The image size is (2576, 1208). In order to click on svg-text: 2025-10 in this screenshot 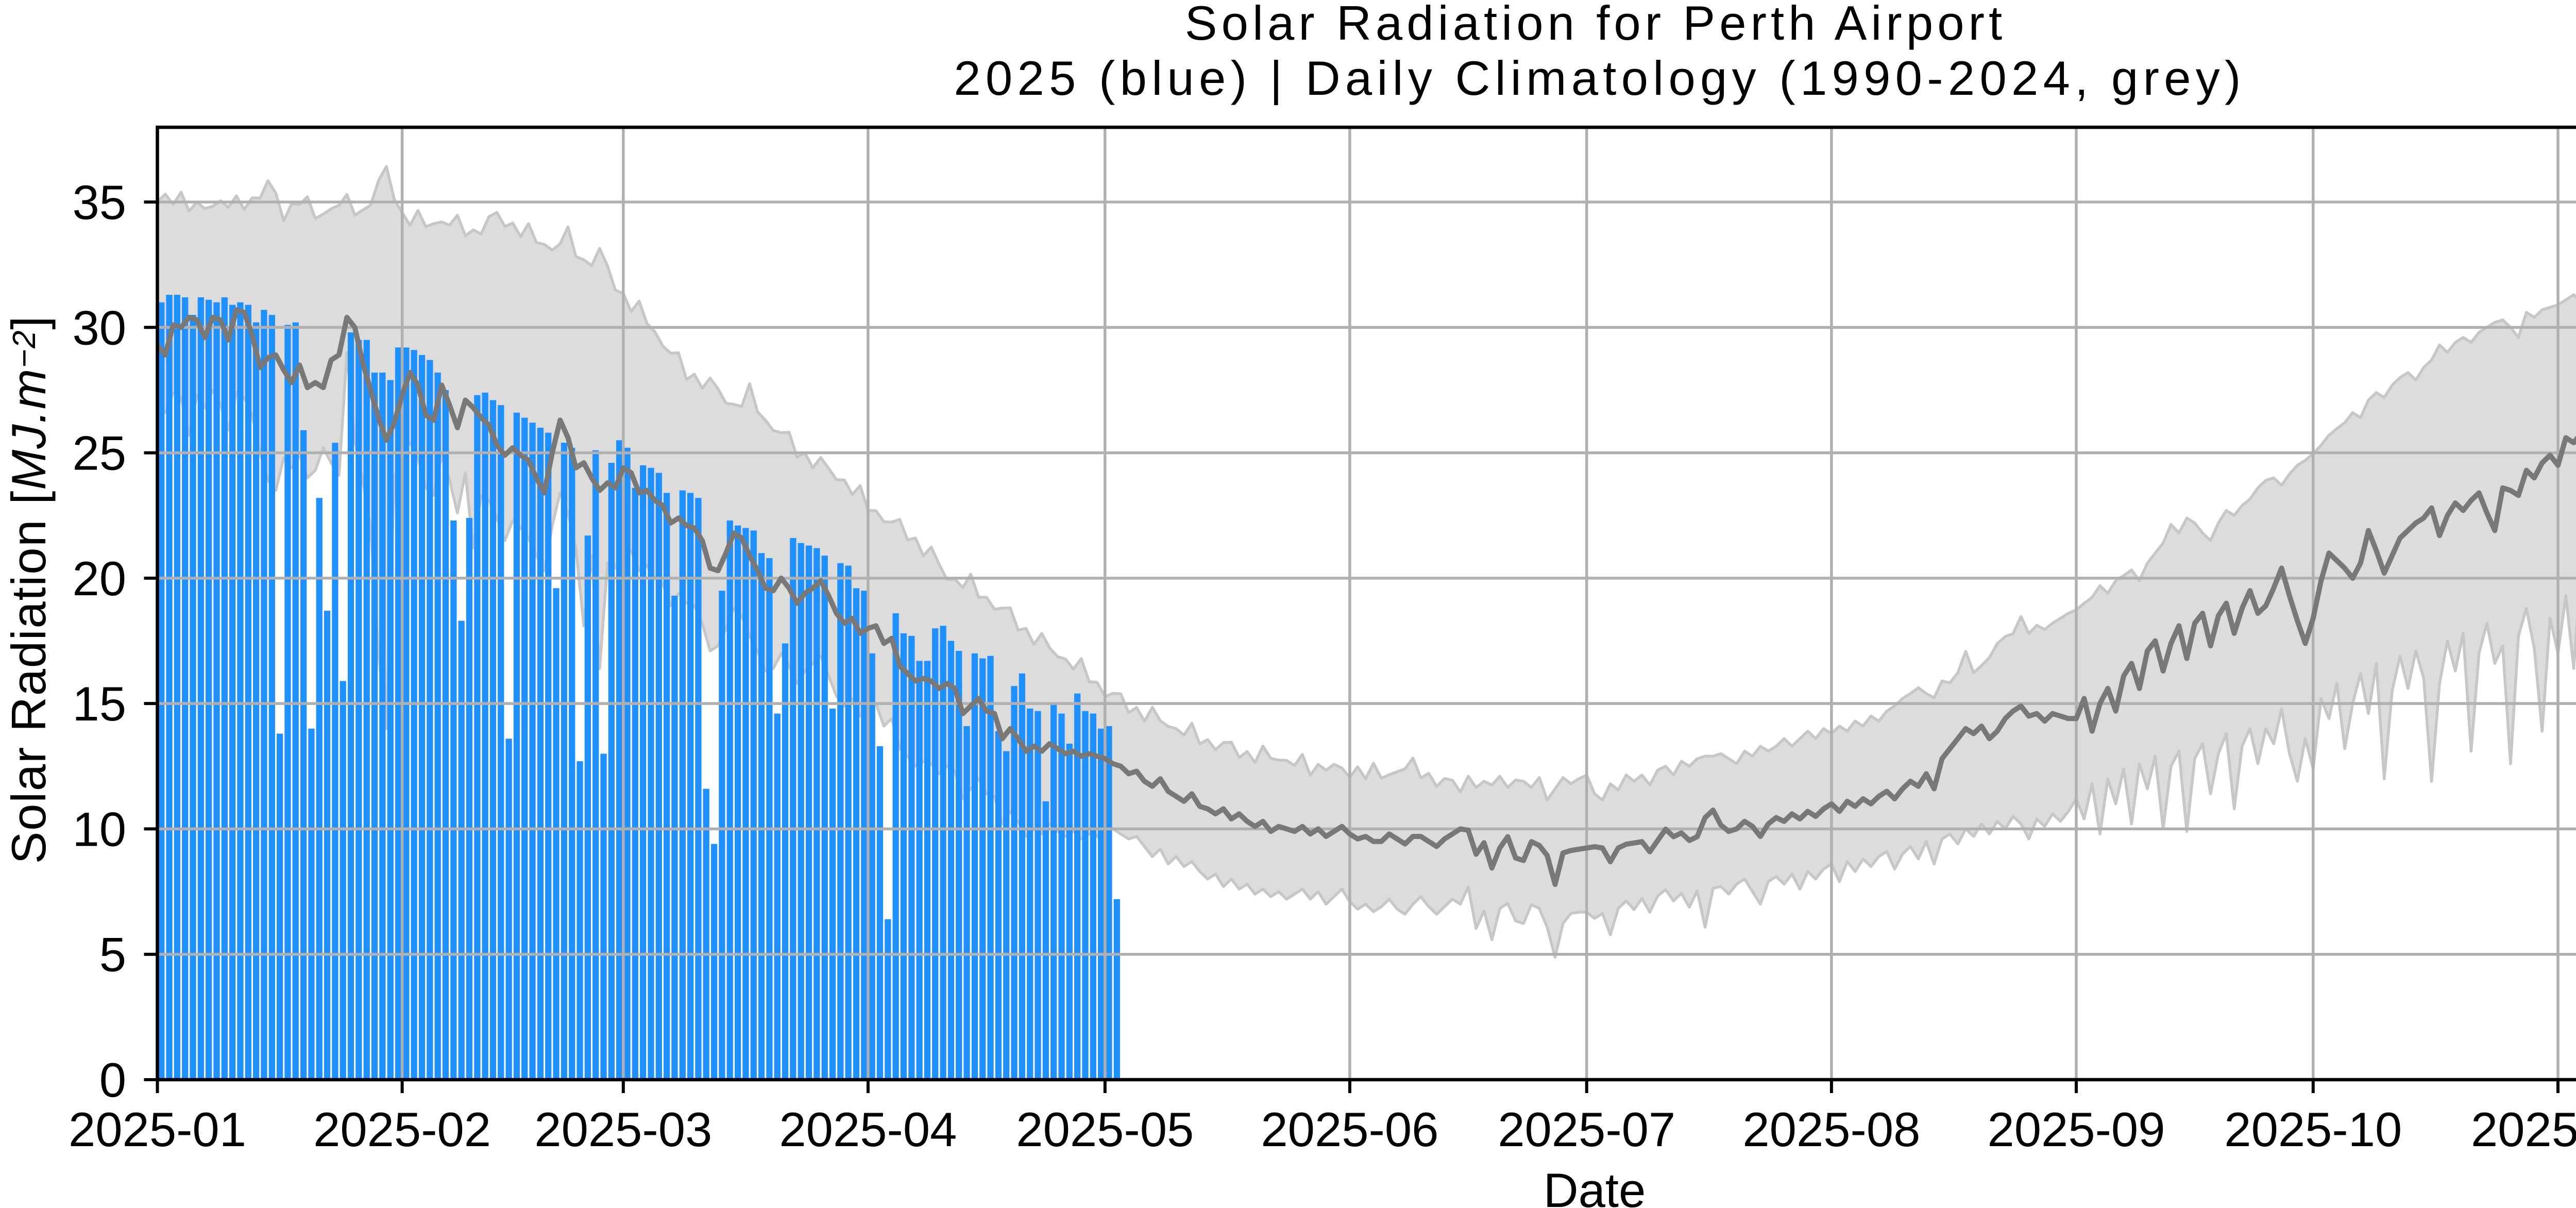, I will do `click(2313, 1129)`.